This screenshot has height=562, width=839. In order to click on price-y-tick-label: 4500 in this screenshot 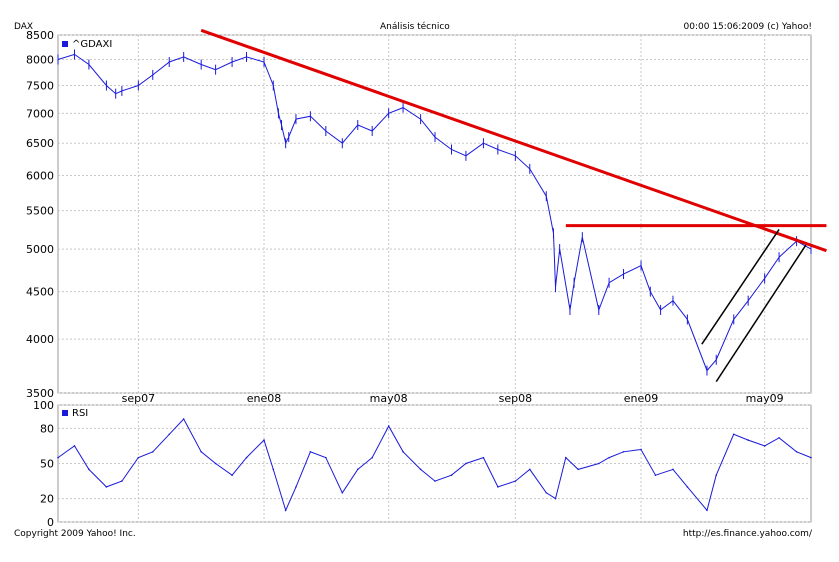, I will do `click(40, 292)`.